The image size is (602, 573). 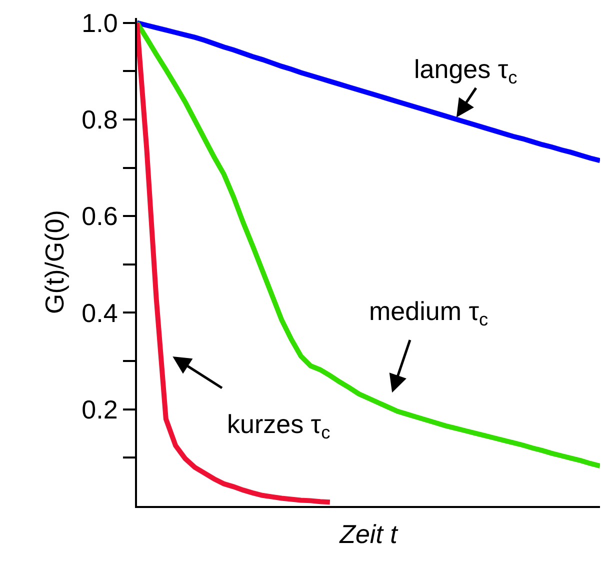 What do you see at coordinates (55, 262) in the screenshot?
I see `y-axis-title: G(t)/G(0)` at bounding box center [55, 262].